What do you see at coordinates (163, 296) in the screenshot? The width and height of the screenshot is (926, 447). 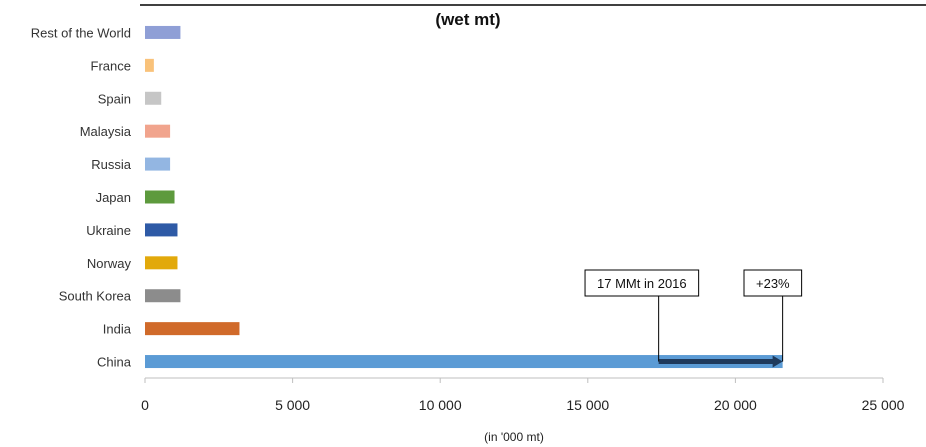 I see `bar-south-korea` at bounding box center [163, 296].